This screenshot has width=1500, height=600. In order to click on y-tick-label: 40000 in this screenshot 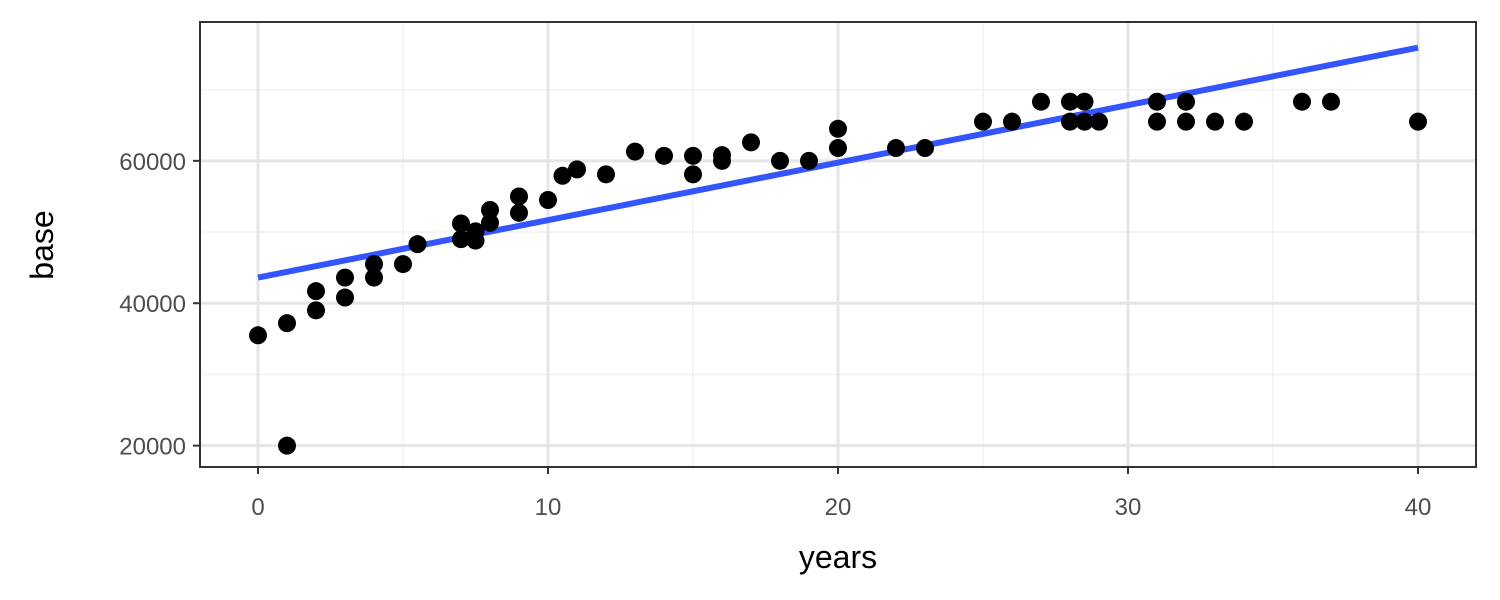, I will do `click(152, 304)`.